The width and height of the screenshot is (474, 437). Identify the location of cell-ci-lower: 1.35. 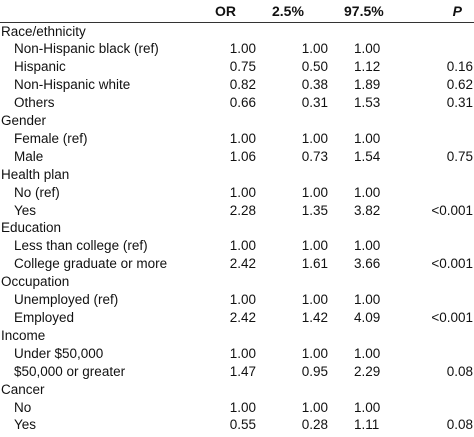
(314, 210).